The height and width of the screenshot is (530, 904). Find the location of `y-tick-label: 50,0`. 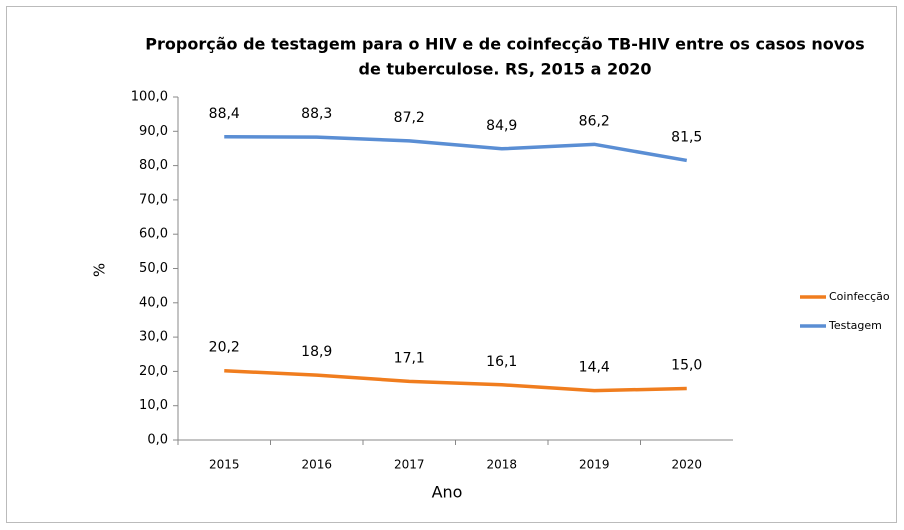

y-tick-label: 50,0 is located at coordinates (153, 268).